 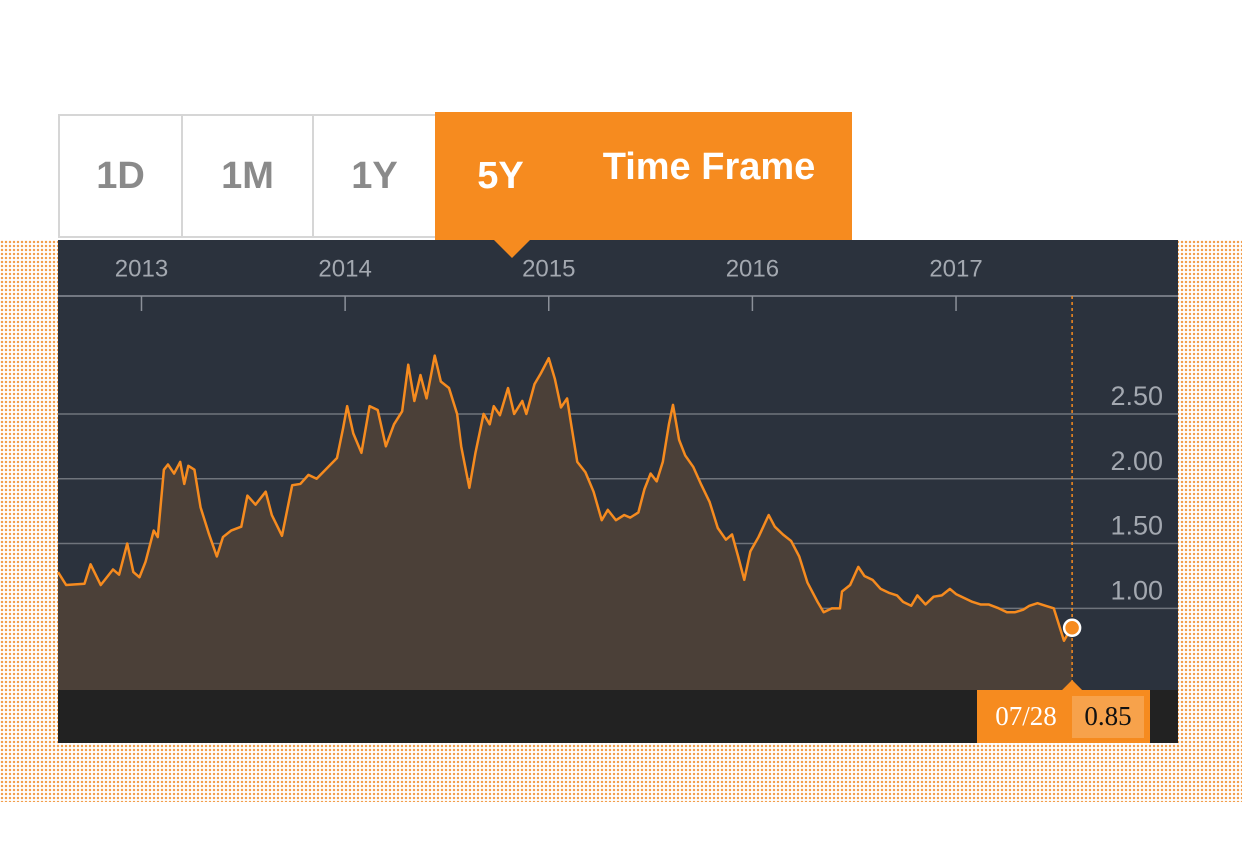 What do you see at coordinates (1136, 590) in the screenshot?
I see `y-tick-label: 1.00` at bounding box center [1136, 590].